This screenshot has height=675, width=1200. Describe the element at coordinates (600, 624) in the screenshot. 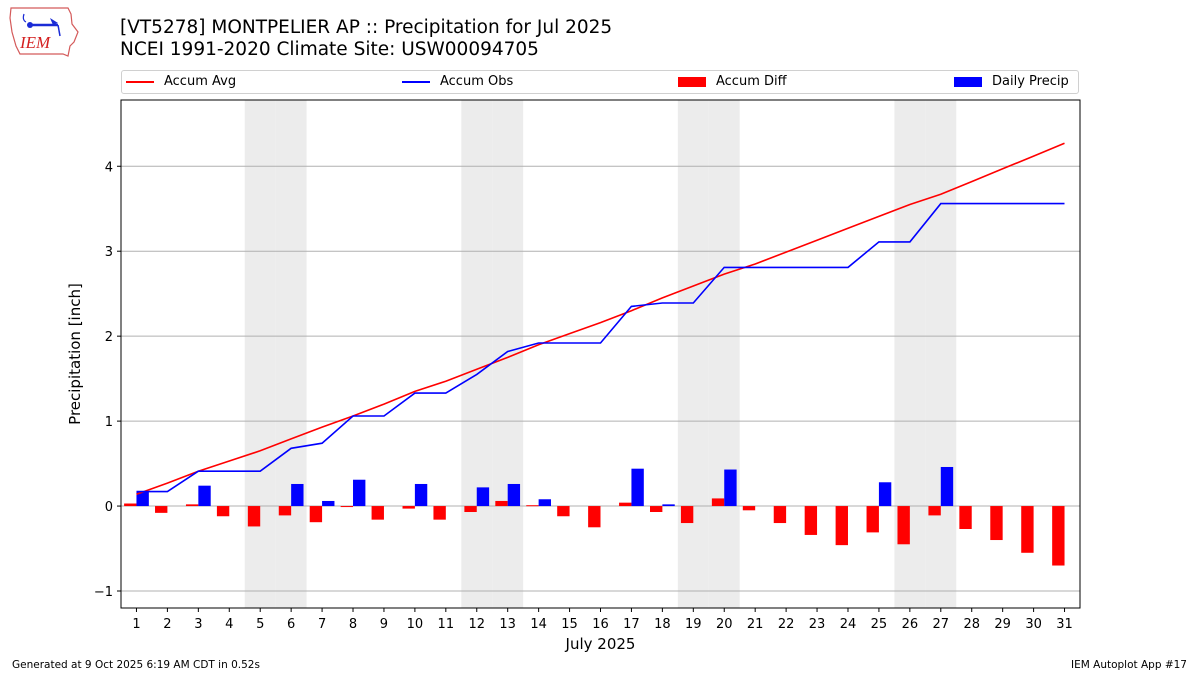

I see `x-tick-label: 16` at that location.